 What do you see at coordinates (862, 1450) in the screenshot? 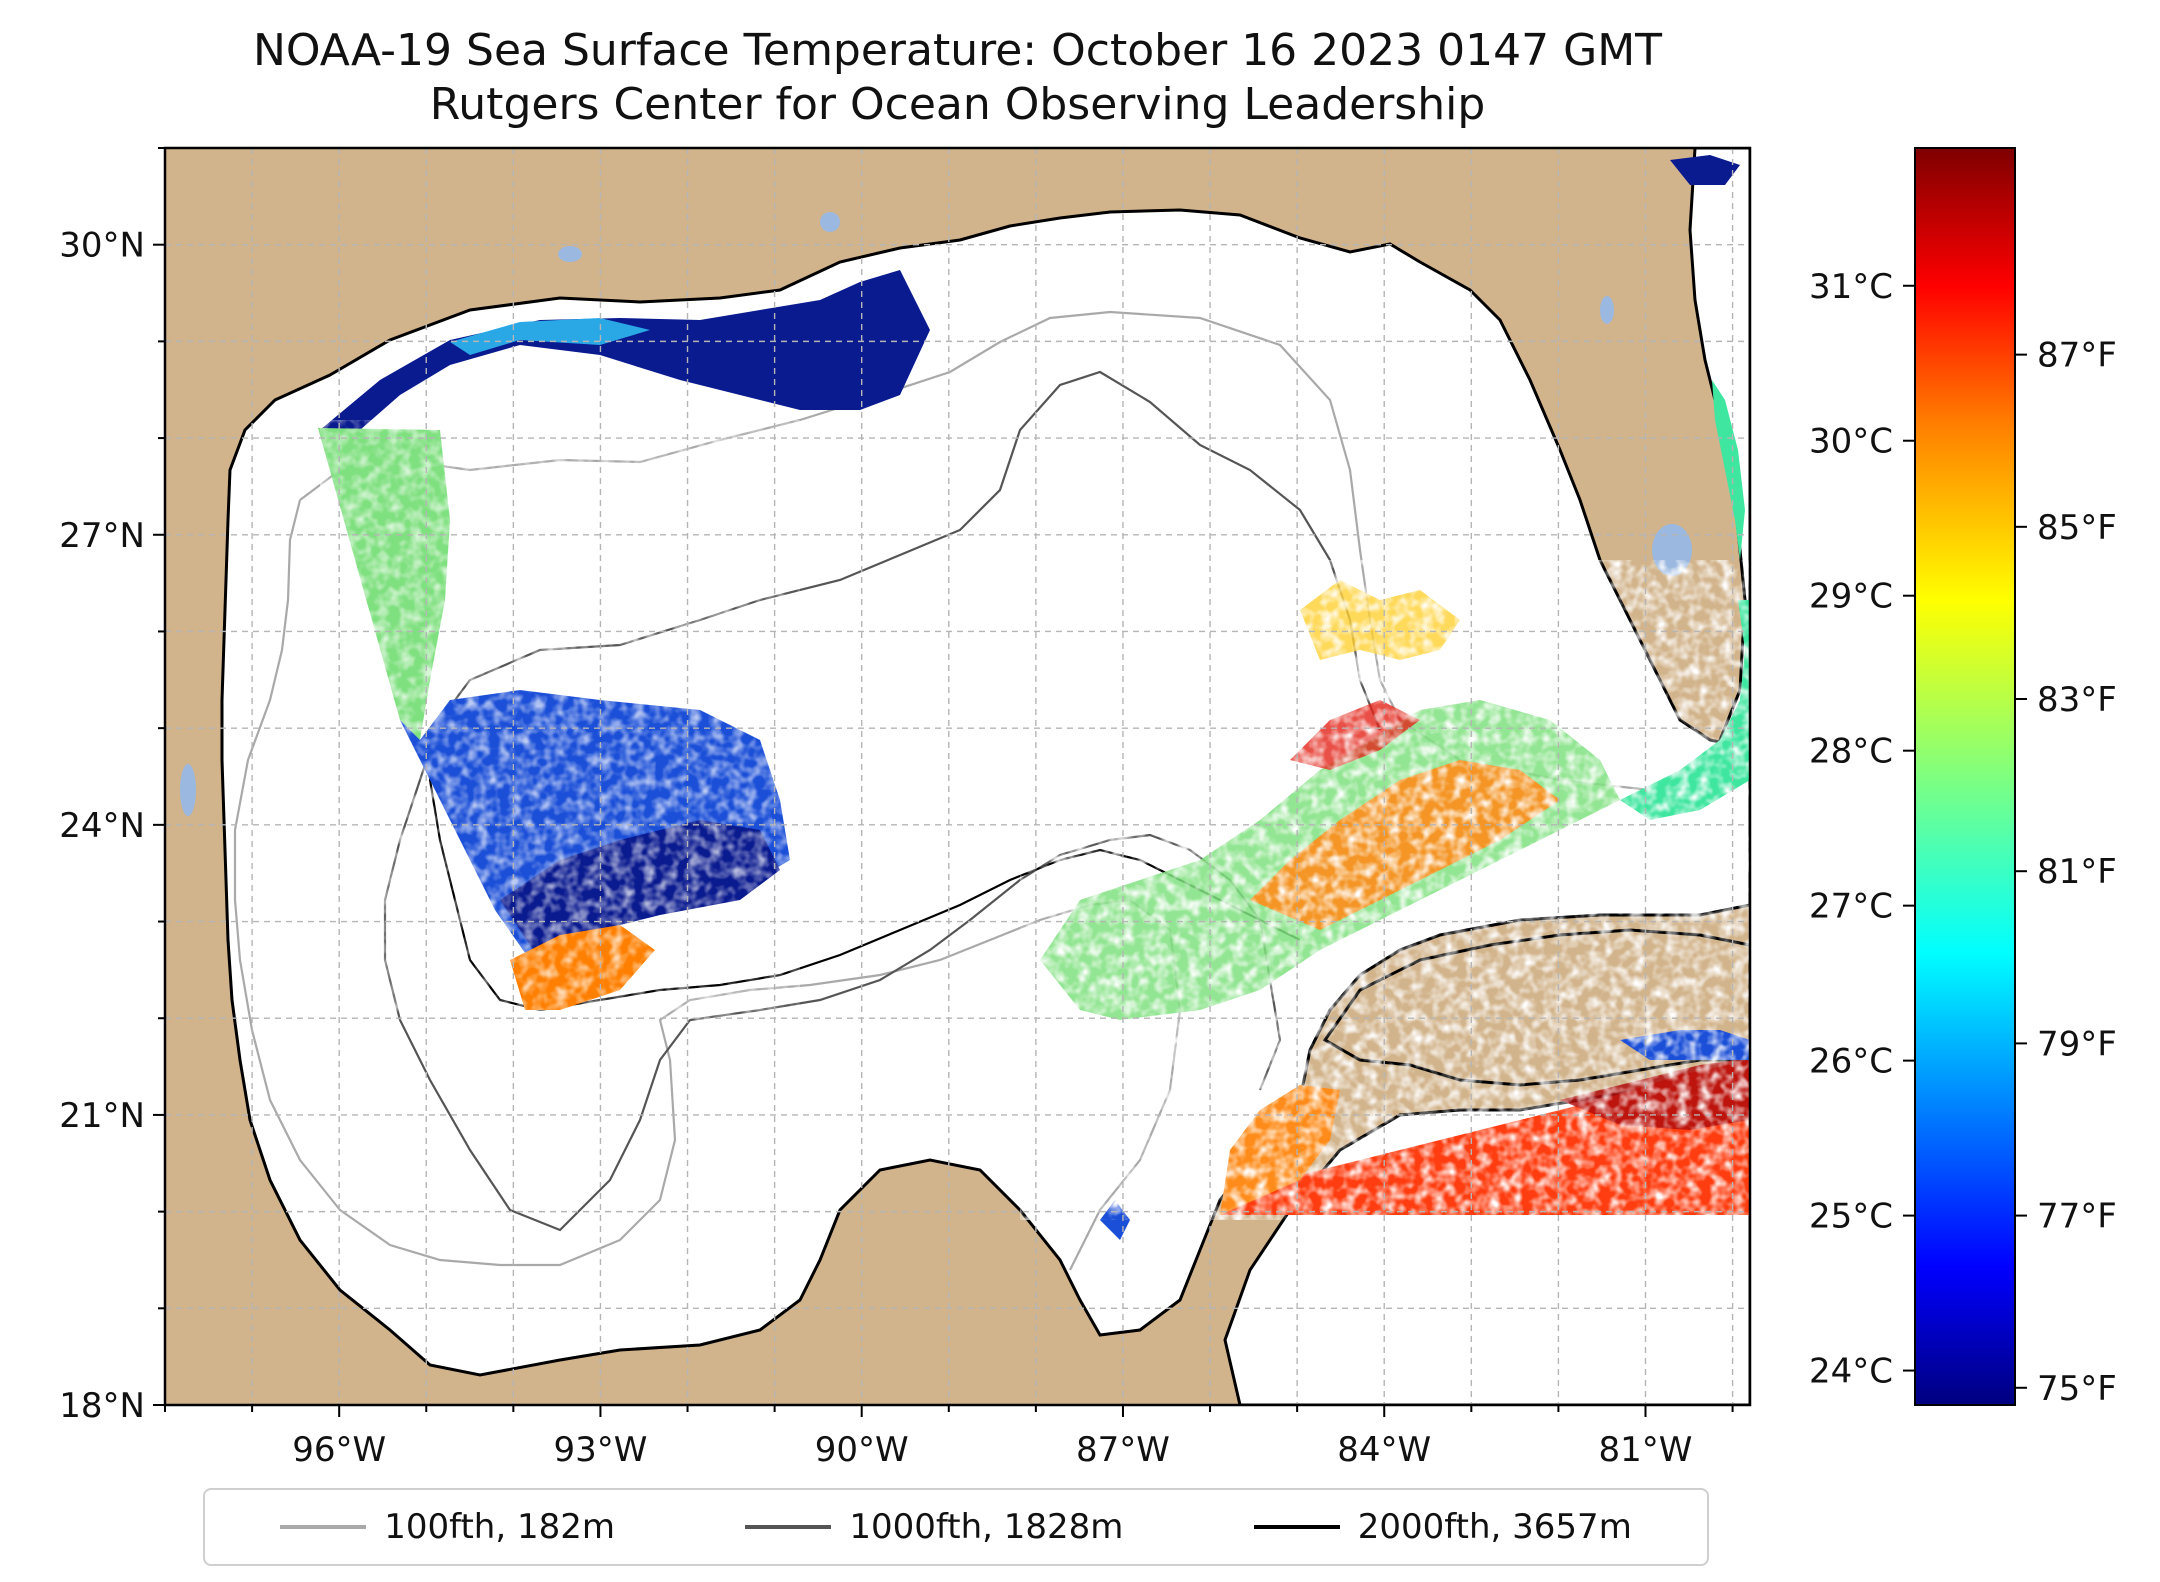
I see `lon-tick-label: 90°W` at bounding box center [862, 1450].